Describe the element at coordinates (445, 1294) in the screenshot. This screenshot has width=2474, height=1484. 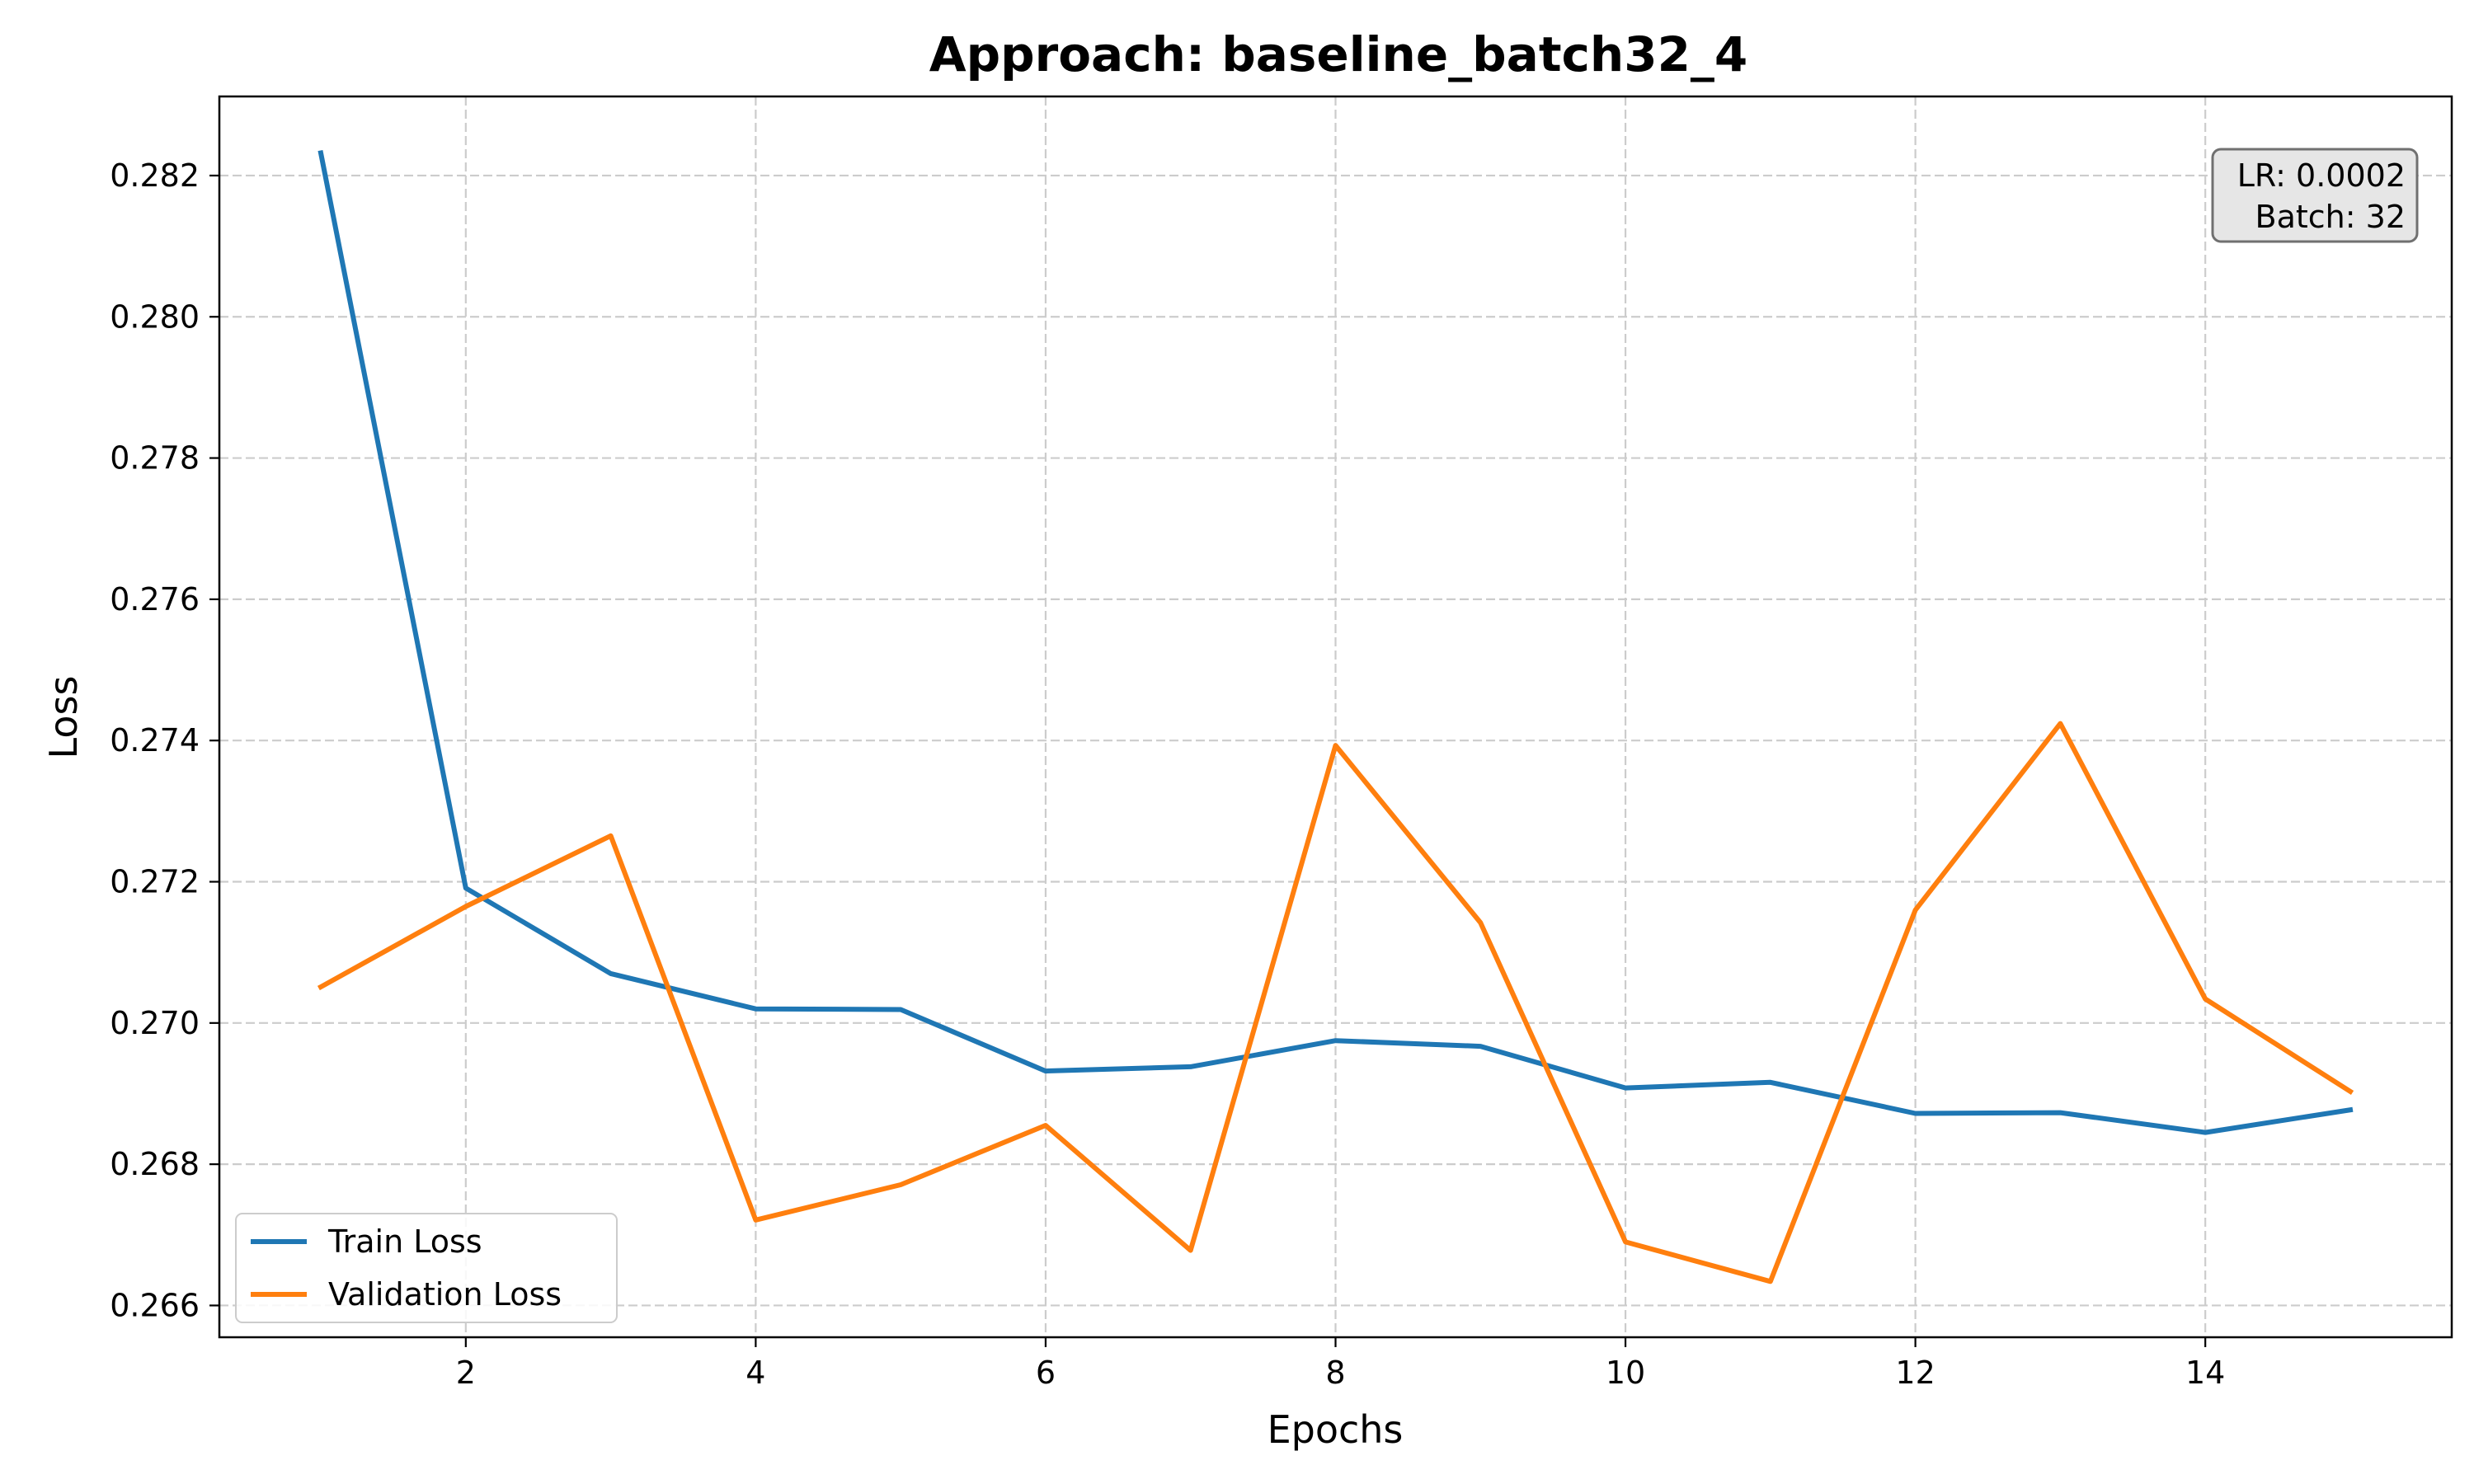
I see `legend-label: Validation Loss` at that location.